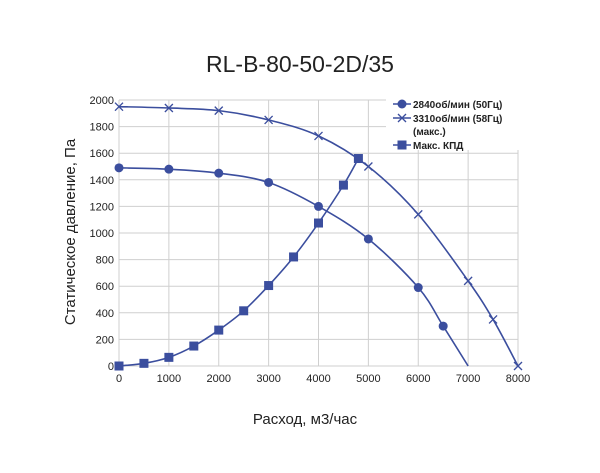 The height and width of the screenshot is (473, 600). Describe the element at coordinates (102, 234) in the screenshot. I see `y-tick-label: 1000` at that location.